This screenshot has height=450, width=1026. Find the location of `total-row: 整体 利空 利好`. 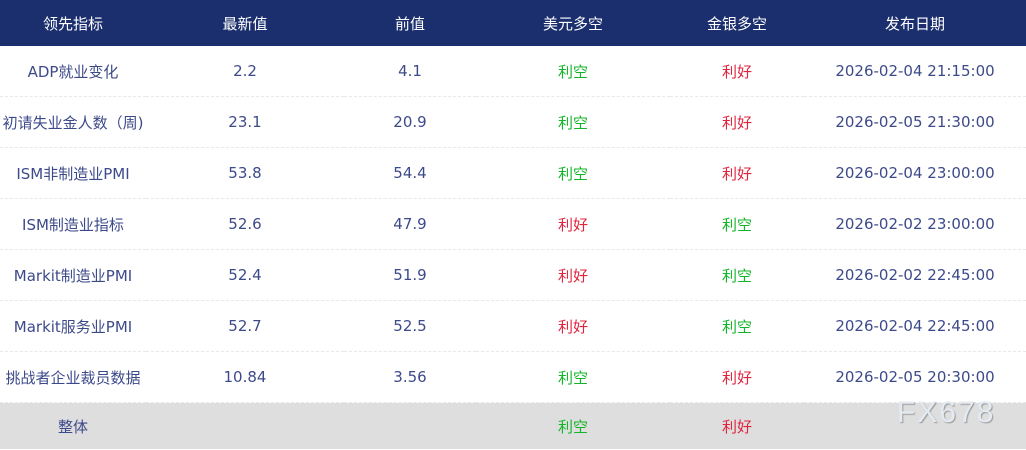

total-row: 整体 利空 利好 is located at coordinates (513, 425).